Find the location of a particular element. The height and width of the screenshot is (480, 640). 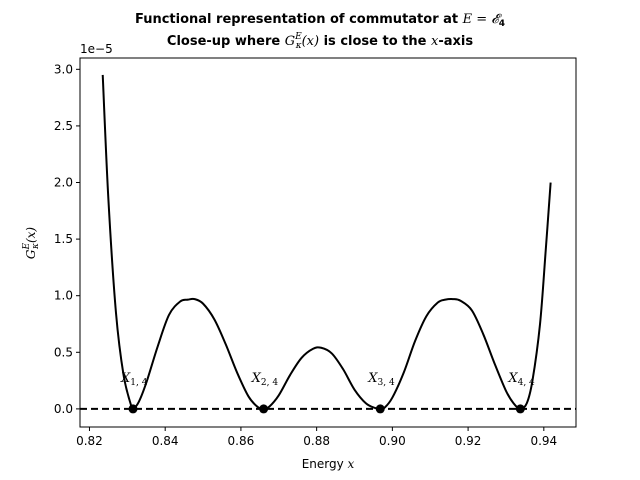

root-label: X1, 4 is located at coordinates (134, 379).